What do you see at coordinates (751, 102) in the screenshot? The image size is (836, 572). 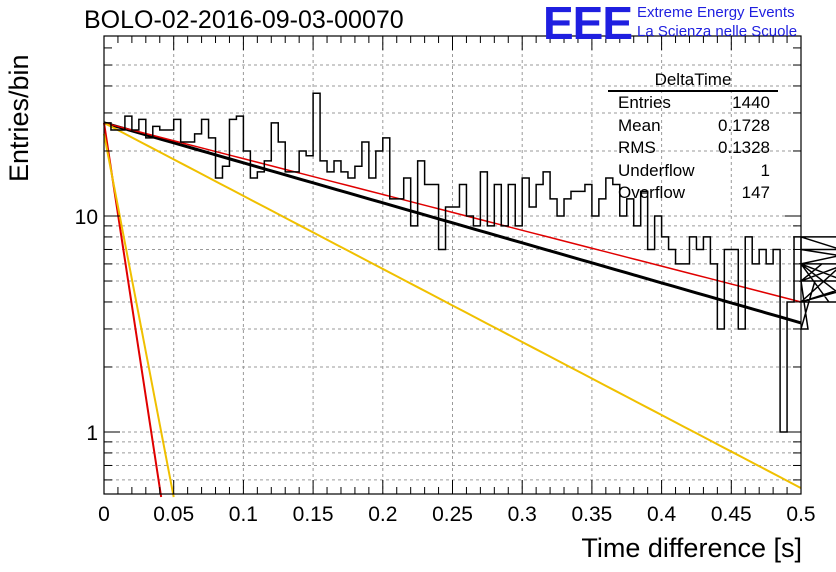 I see `stats-value: 1440` at bounding box center [751, 102].